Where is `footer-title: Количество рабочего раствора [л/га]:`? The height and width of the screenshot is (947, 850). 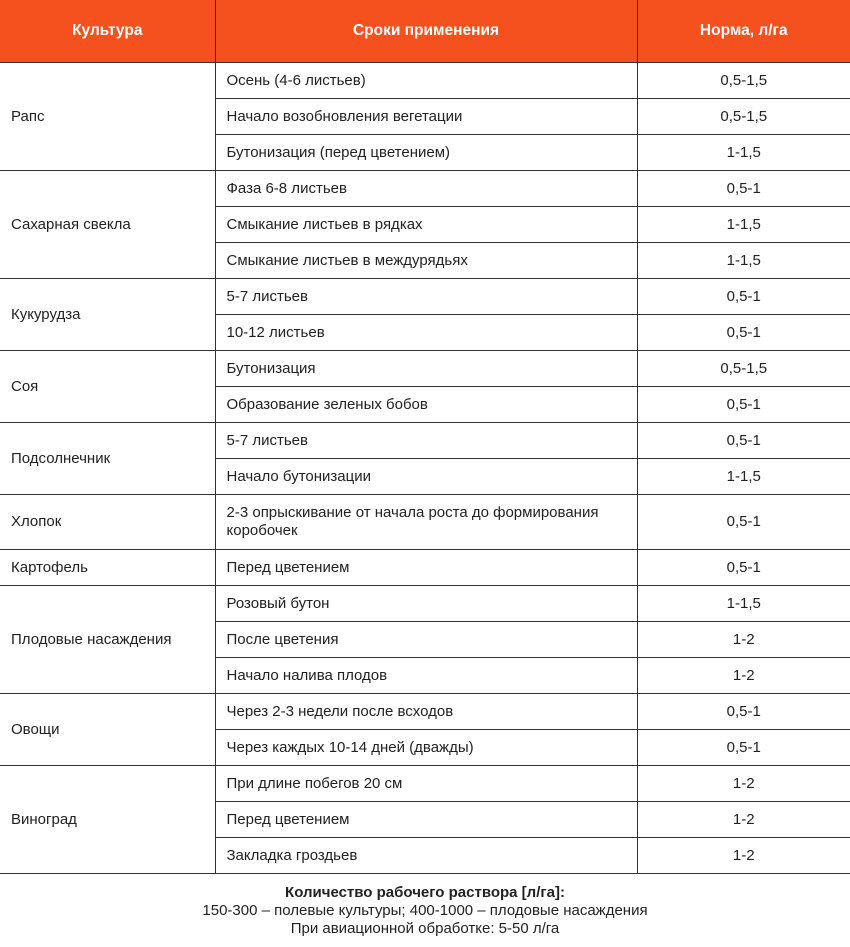
footer-title: Количество рабочего раствора [л/га]: is located at coordinates (425, 893).